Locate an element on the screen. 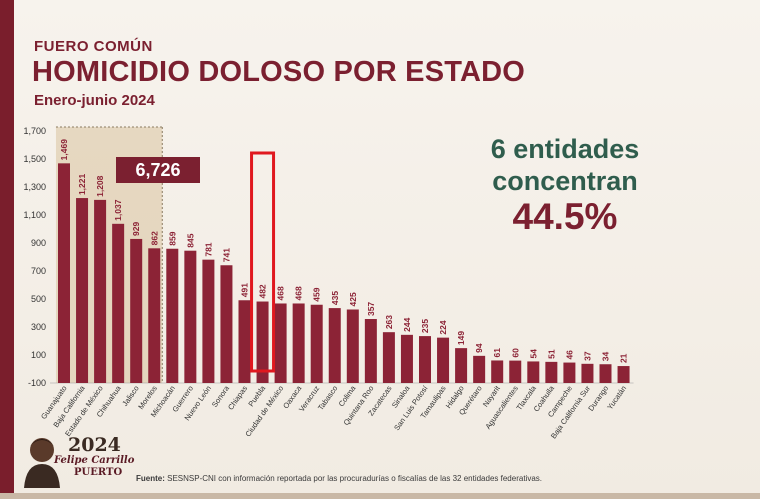 The image size is (760, 499). value-label: 224 is located at coordinates (443, 327).